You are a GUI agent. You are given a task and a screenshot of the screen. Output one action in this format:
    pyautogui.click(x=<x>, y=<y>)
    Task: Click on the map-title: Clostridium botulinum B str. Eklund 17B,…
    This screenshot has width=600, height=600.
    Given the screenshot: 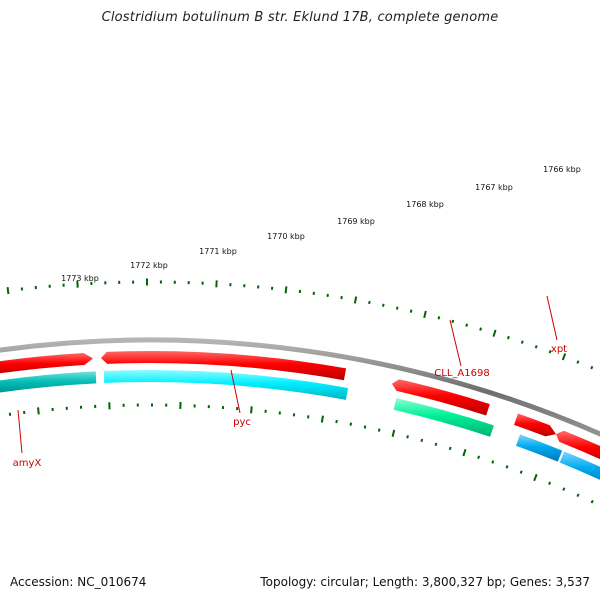 What is the action you would take?
    pyautogui.click(x=300, y=17)
    